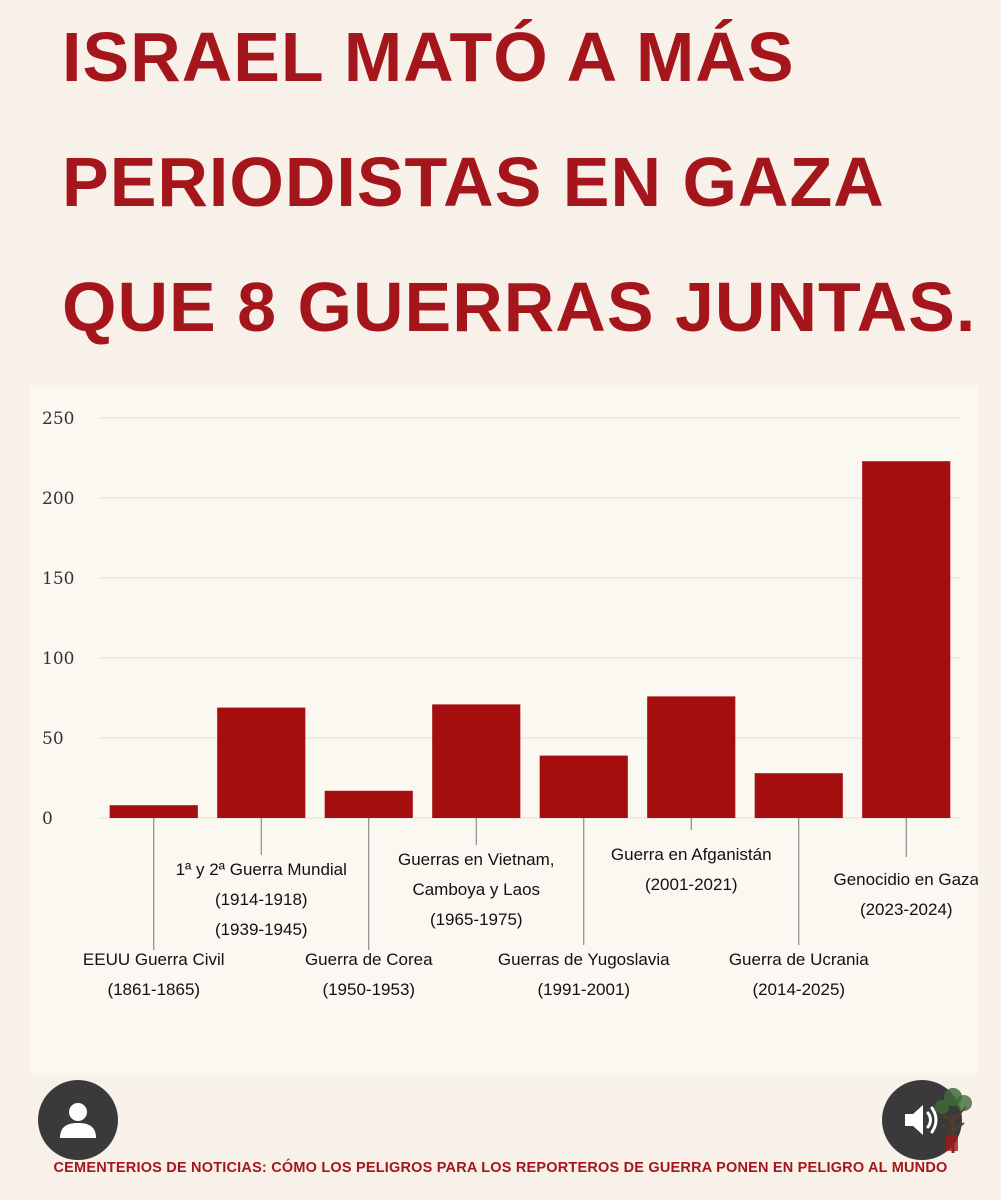 Image resolution: width=1001 pixels, height=1200 pixels. What do you see at coordinates (905, 879) in the screenshot?
I see `category-label: Genocidio en Gaza` at bounding box center [905, 879].